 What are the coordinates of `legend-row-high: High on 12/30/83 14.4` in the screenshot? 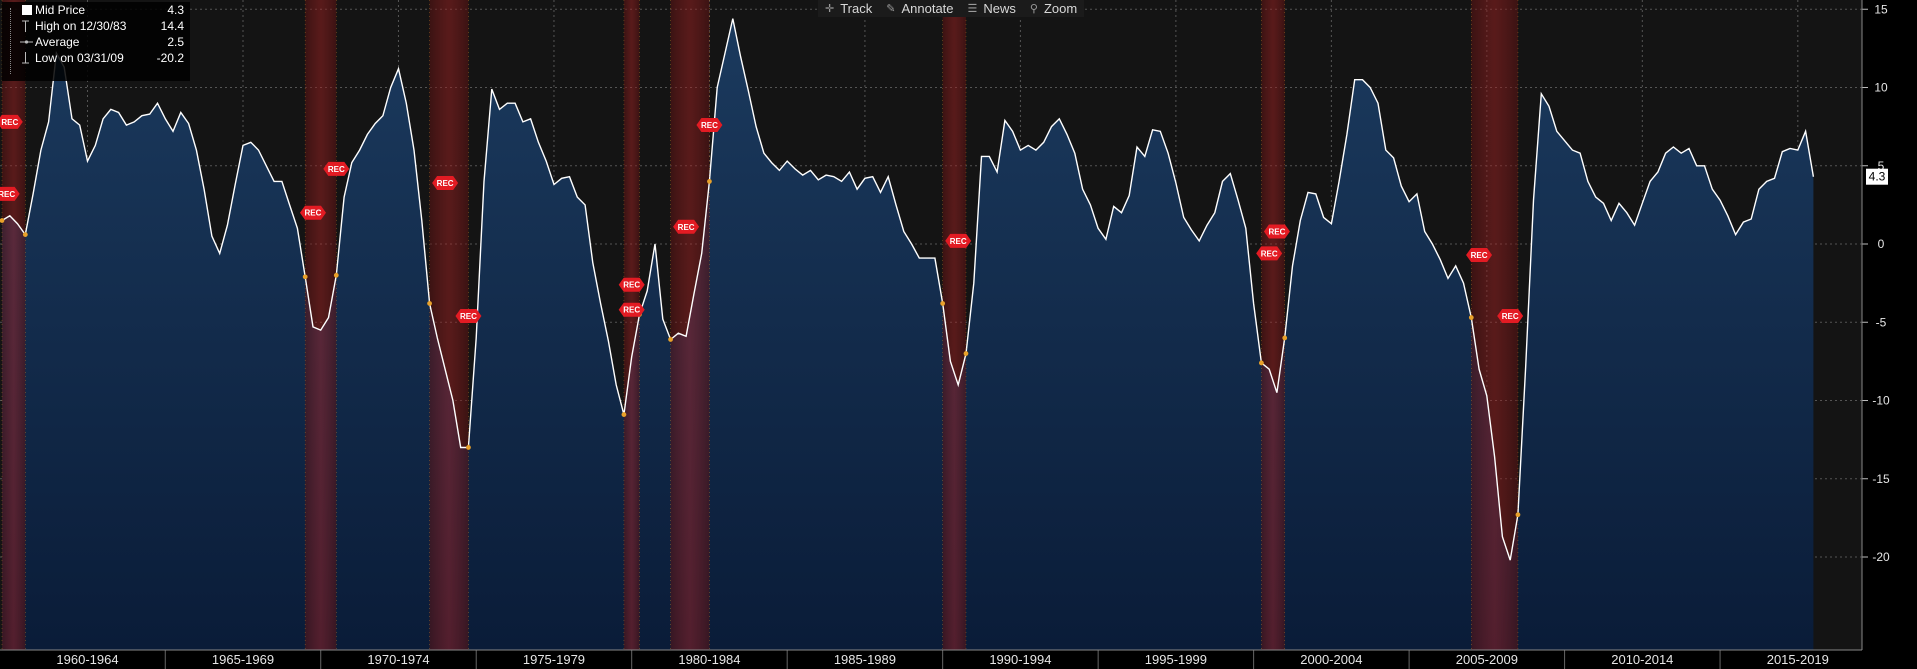 It's located at (96, 26).